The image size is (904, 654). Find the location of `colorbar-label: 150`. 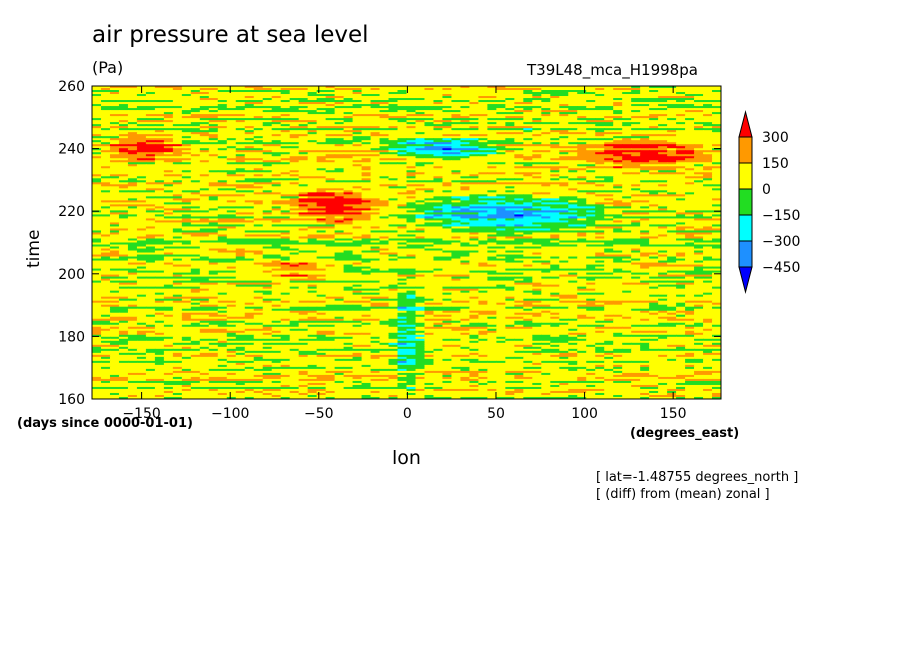

colorbar-label: 150 is located at coordinates (775, 164).